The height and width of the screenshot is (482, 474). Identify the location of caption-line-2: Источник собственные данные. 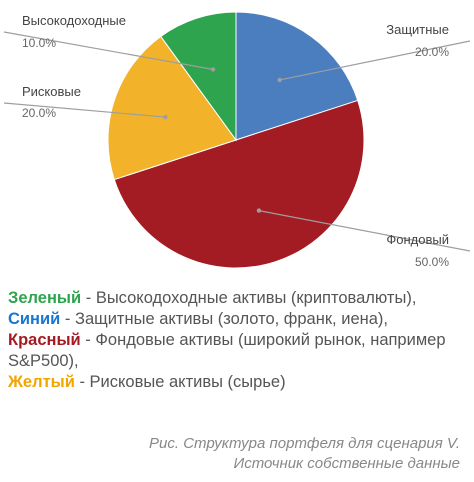
(346, 463).